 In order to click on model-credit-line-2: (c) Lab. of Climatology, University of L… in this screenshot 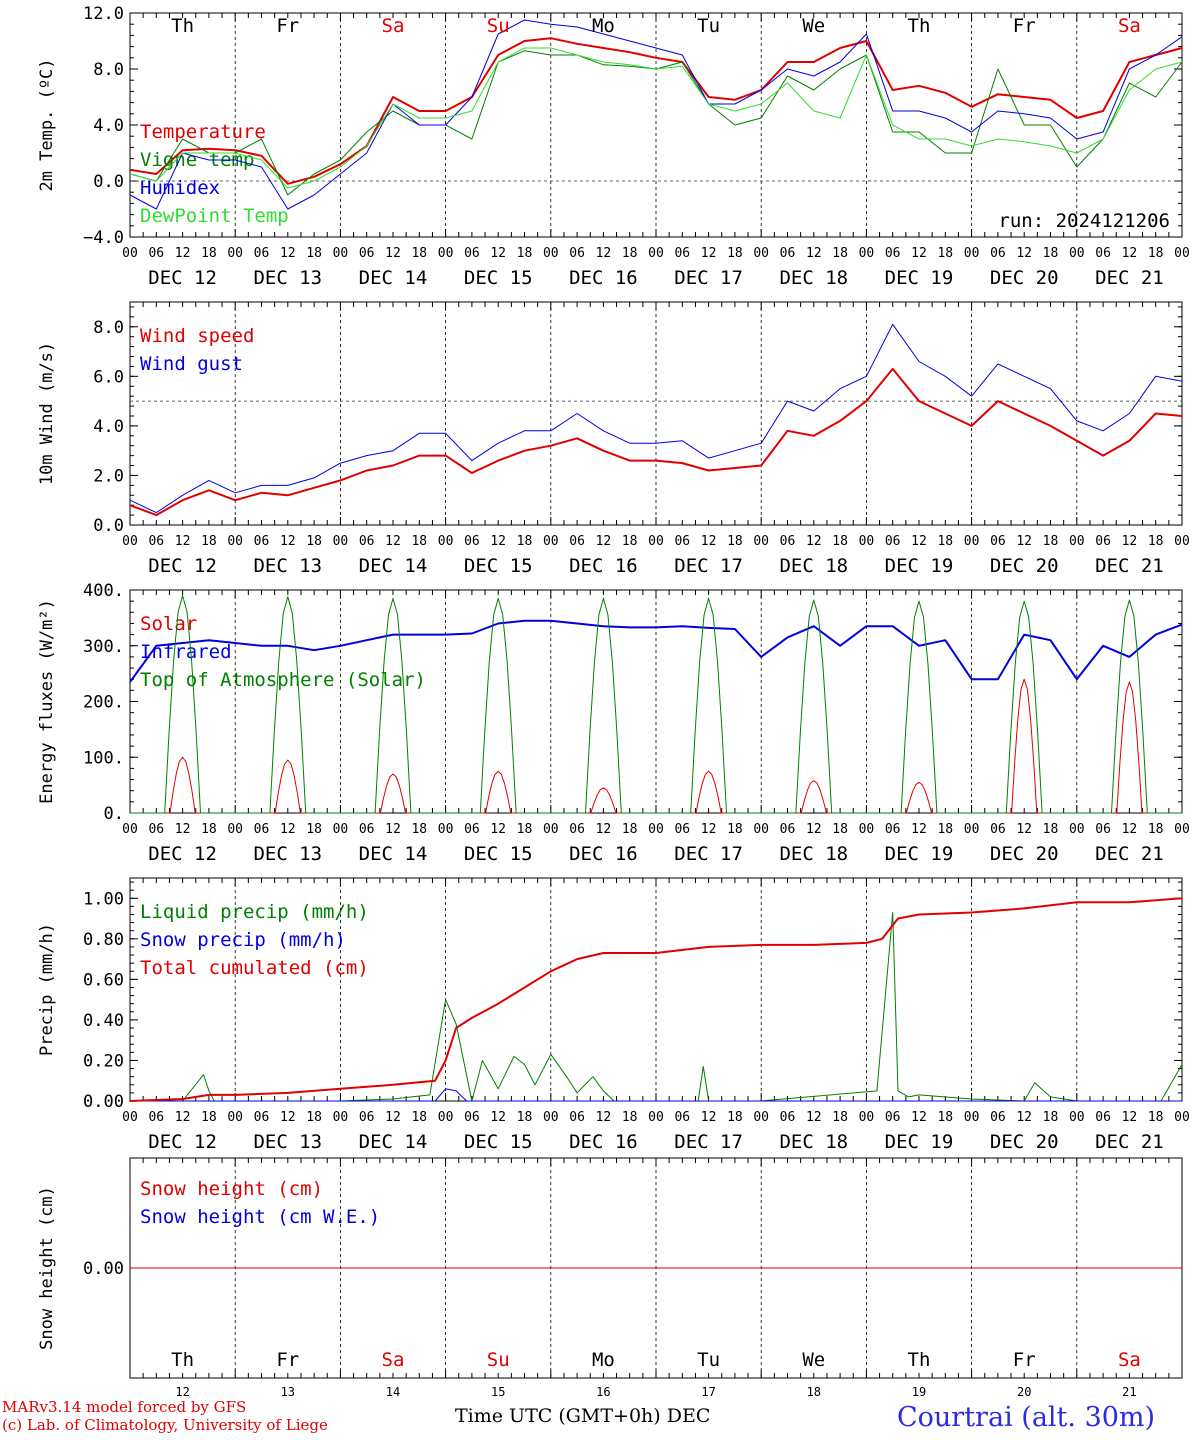, I will do `click(165, 1425)`.